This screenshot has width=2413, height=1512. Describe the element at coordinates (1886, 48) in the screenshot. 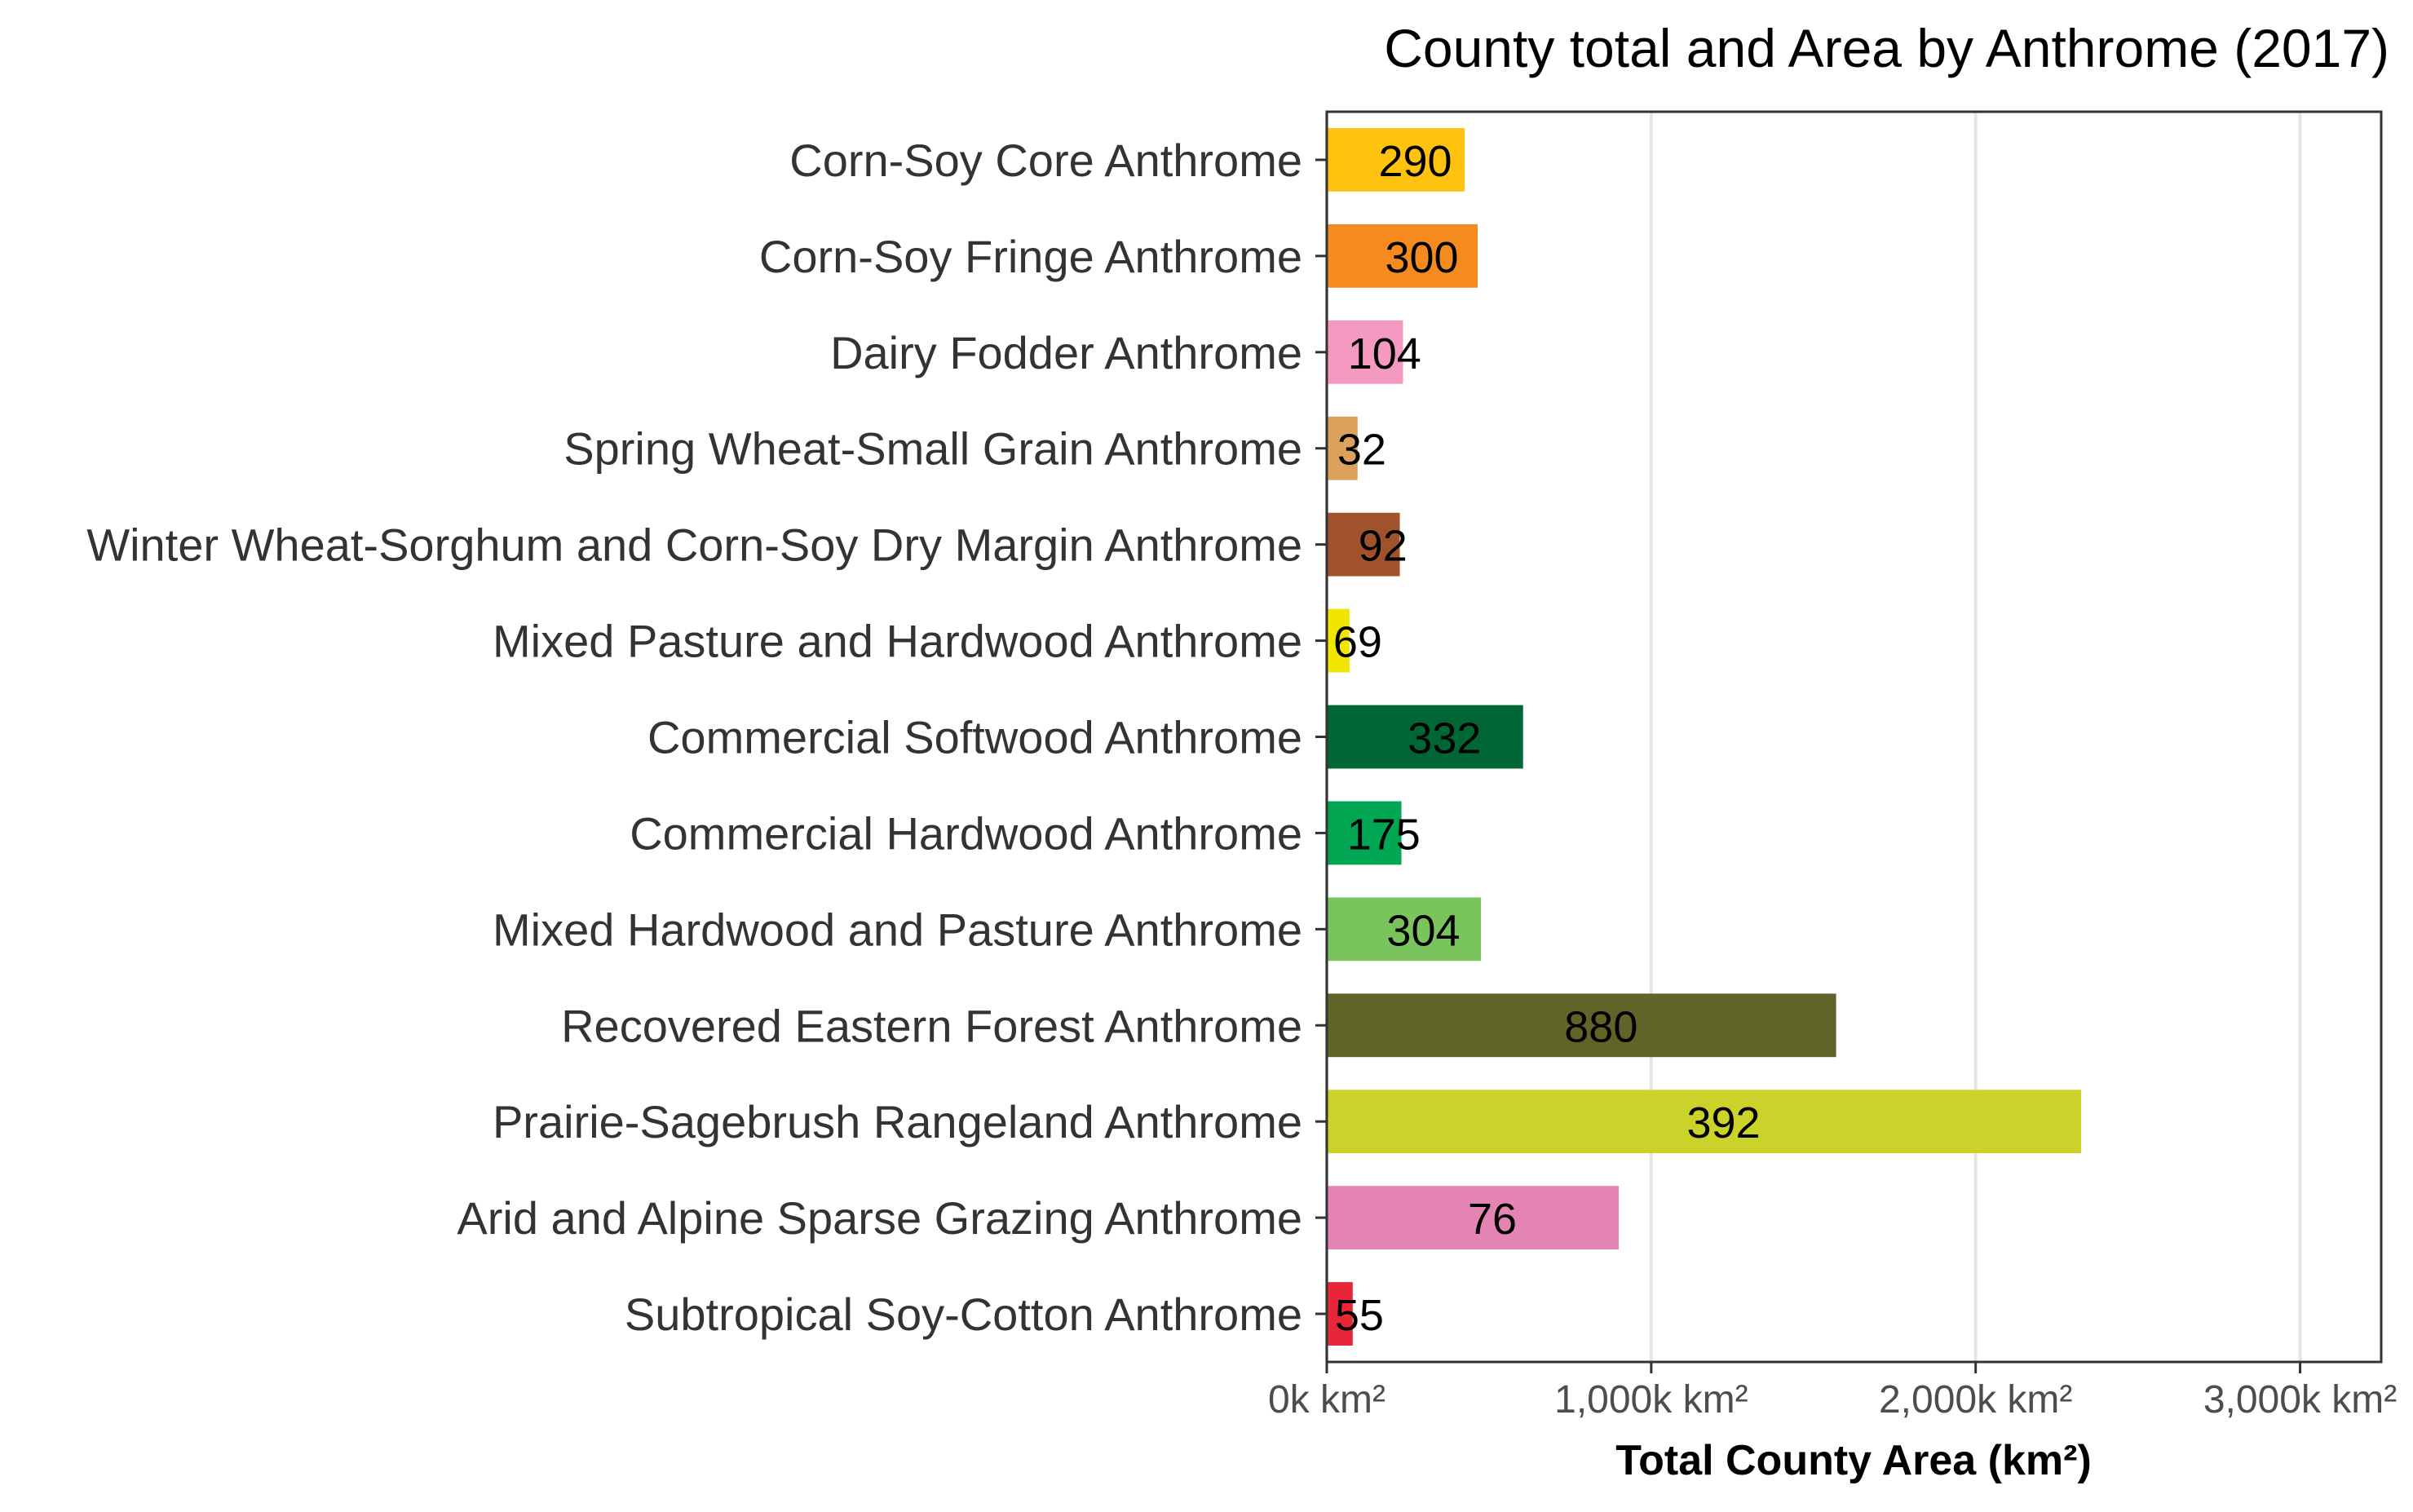

I see `chart-title: County total and Area by Anthrome (2017)` at that location.